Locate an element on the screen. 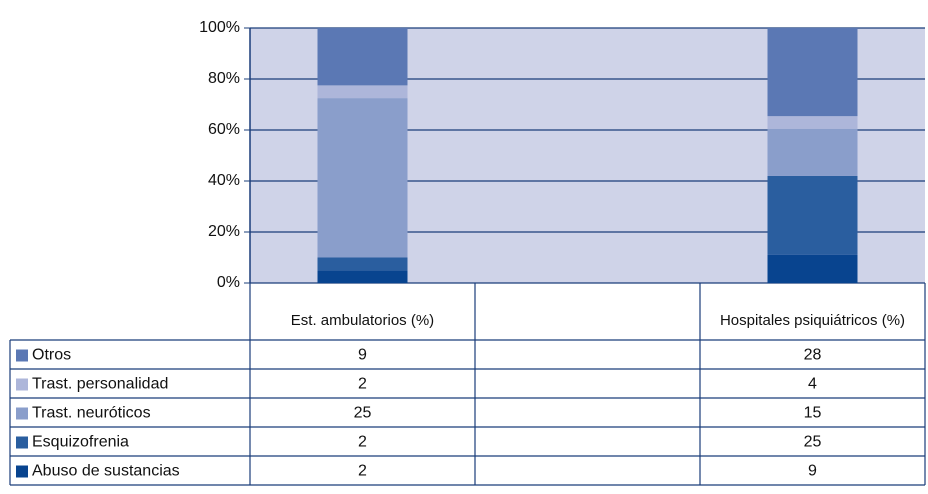 Image resolution: width=928 pixels, height=494 pixels. legend-label: Otros is located at coordinates (51, 355).